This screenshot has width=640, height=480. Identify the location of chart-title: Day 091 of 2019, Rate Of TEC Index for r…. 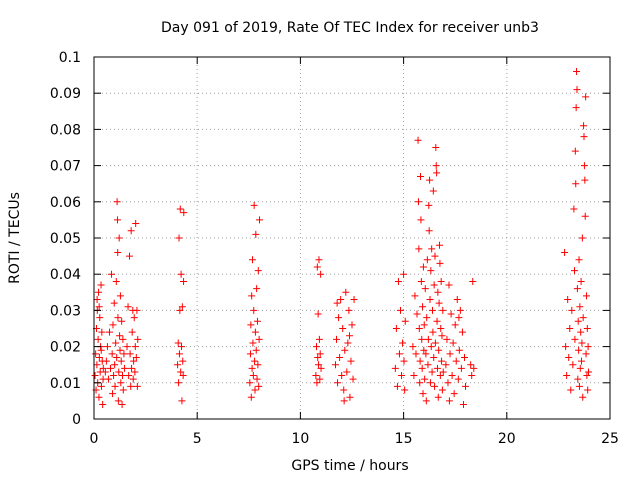
(350, 28).